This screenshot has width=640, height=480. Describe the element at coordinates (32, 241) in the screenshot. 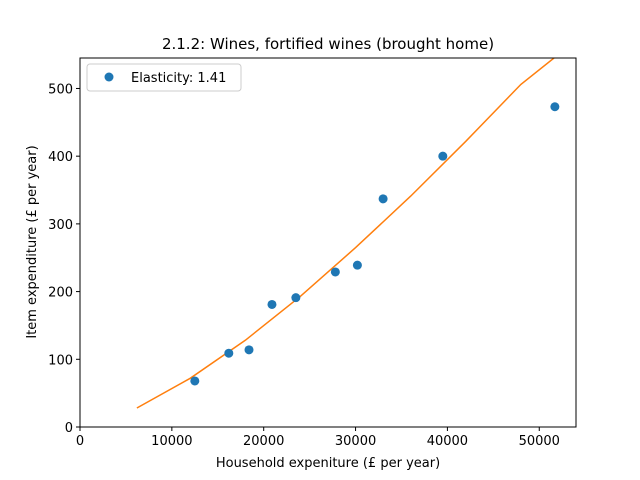

I see `y-axis-label: Item expenditure (£ per year)` at that location.